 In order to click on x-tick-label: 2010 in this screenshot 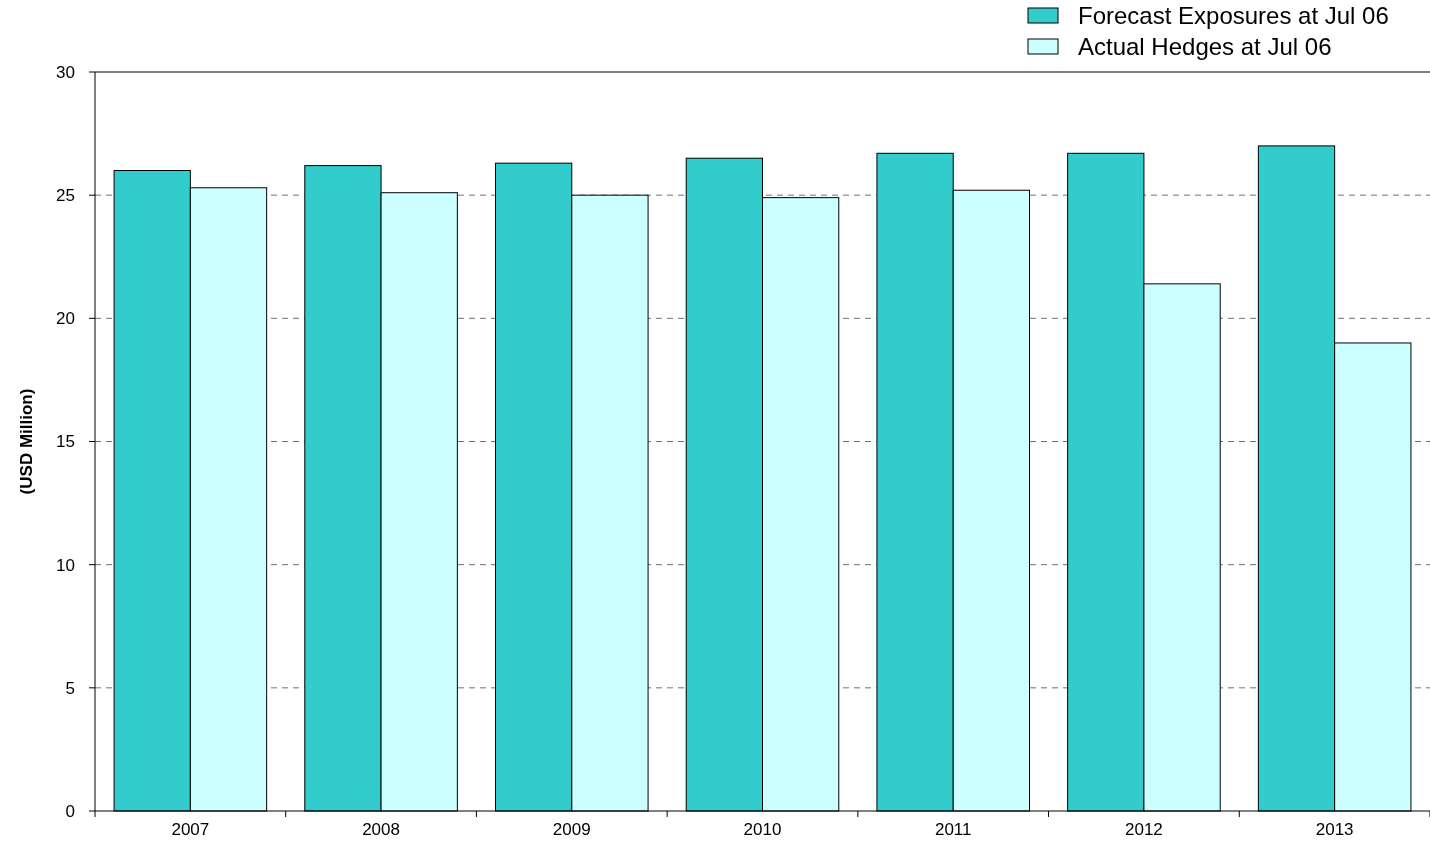, I will do `click(762, 829)`.